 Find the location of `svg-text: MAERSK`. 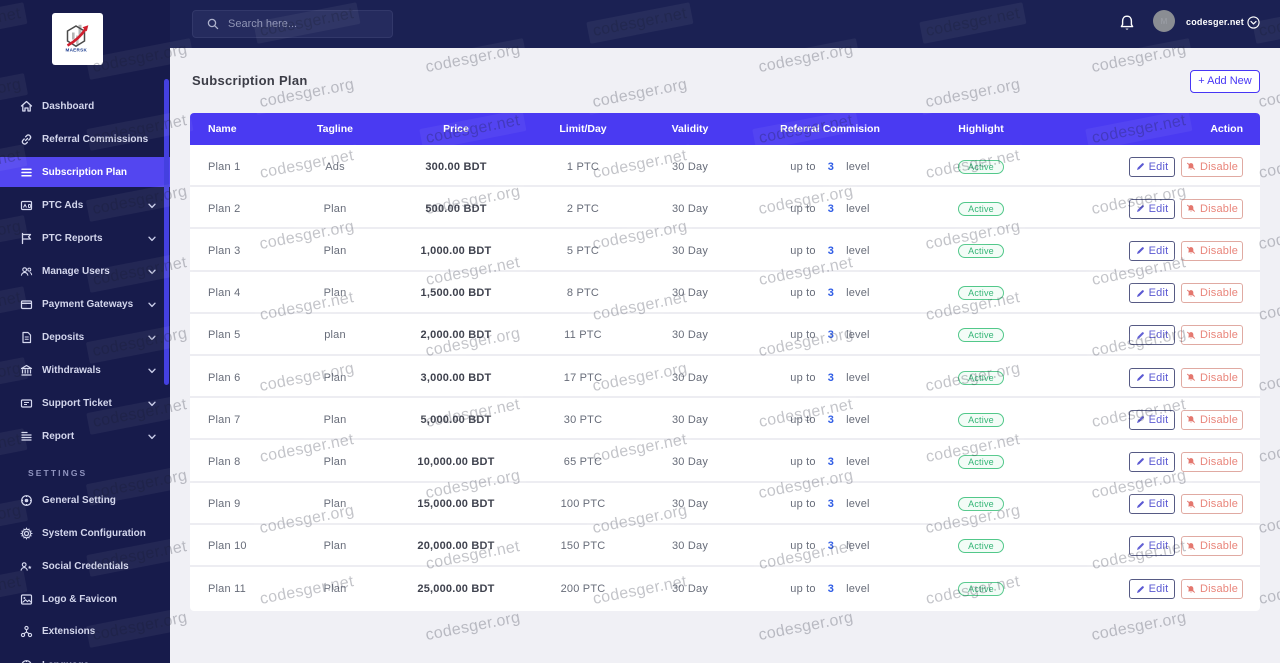

svg-text: MAERSK is located at coordinates (76, 50).